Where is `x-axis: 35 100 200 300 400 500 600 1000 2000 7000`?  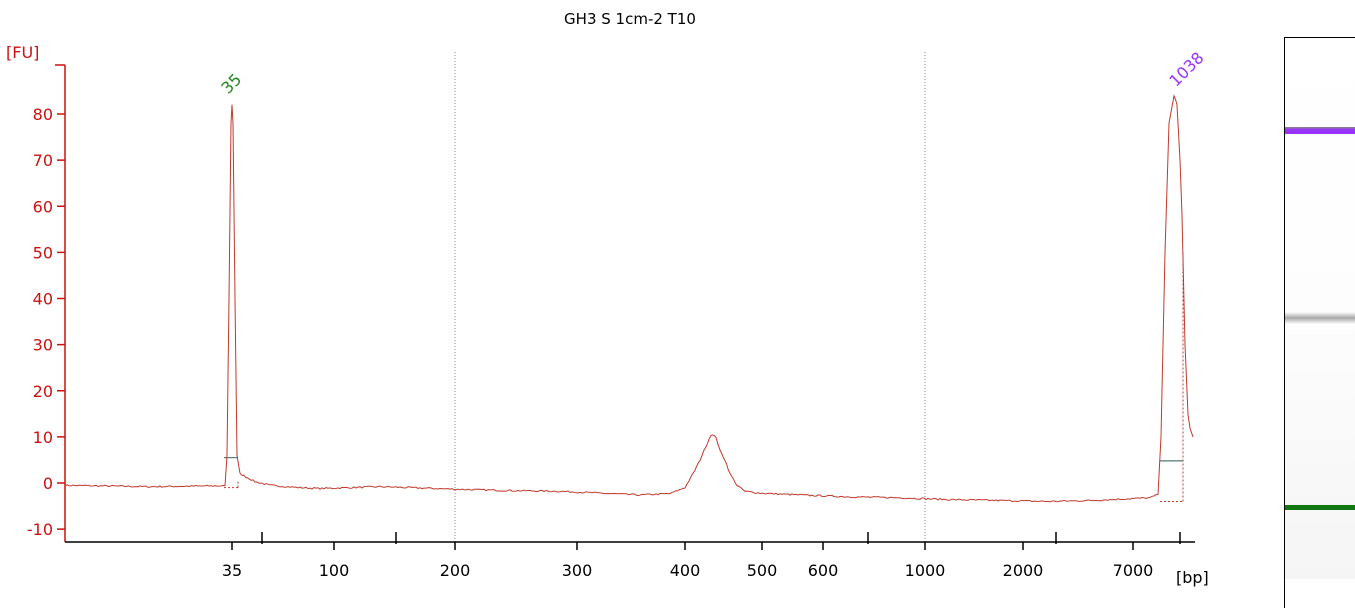 x-axis: 35 100 200 300 400 500 600 1000 2000 7000 is located at coordinates (630, 556).